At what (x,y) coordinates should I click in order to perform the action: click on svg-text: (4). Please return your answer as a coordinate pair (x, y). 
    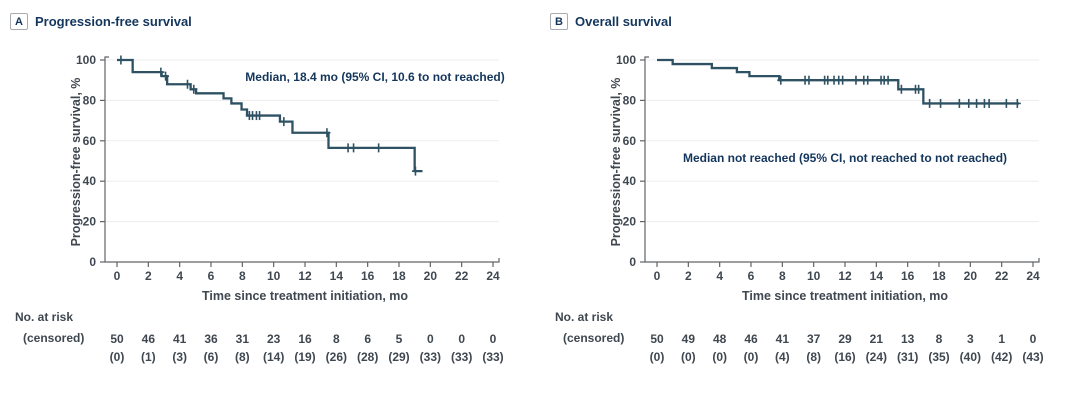
    Looking at the image, I should click on (782, 357).